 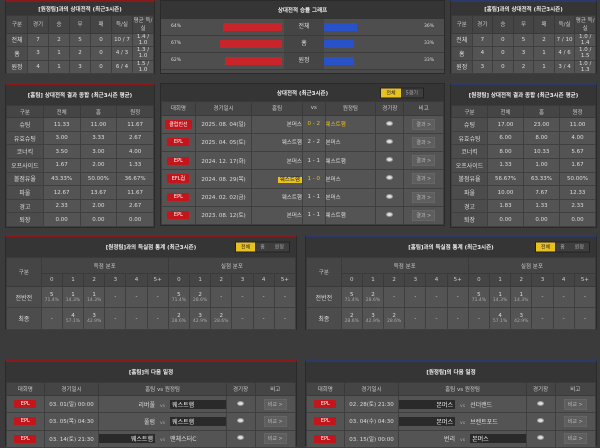 What do you see at coordinates (564, 40) in the screenshot?
I see `cell: 7 / 10` at bounding box center [564, 40].